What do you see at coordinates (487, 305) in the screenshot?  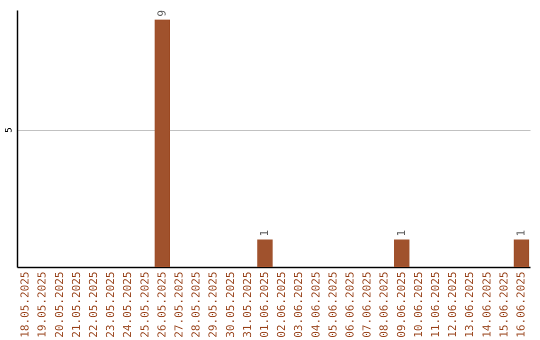 I see `x-tick-label: 14.06.2025` at bounding box center [487, 305].